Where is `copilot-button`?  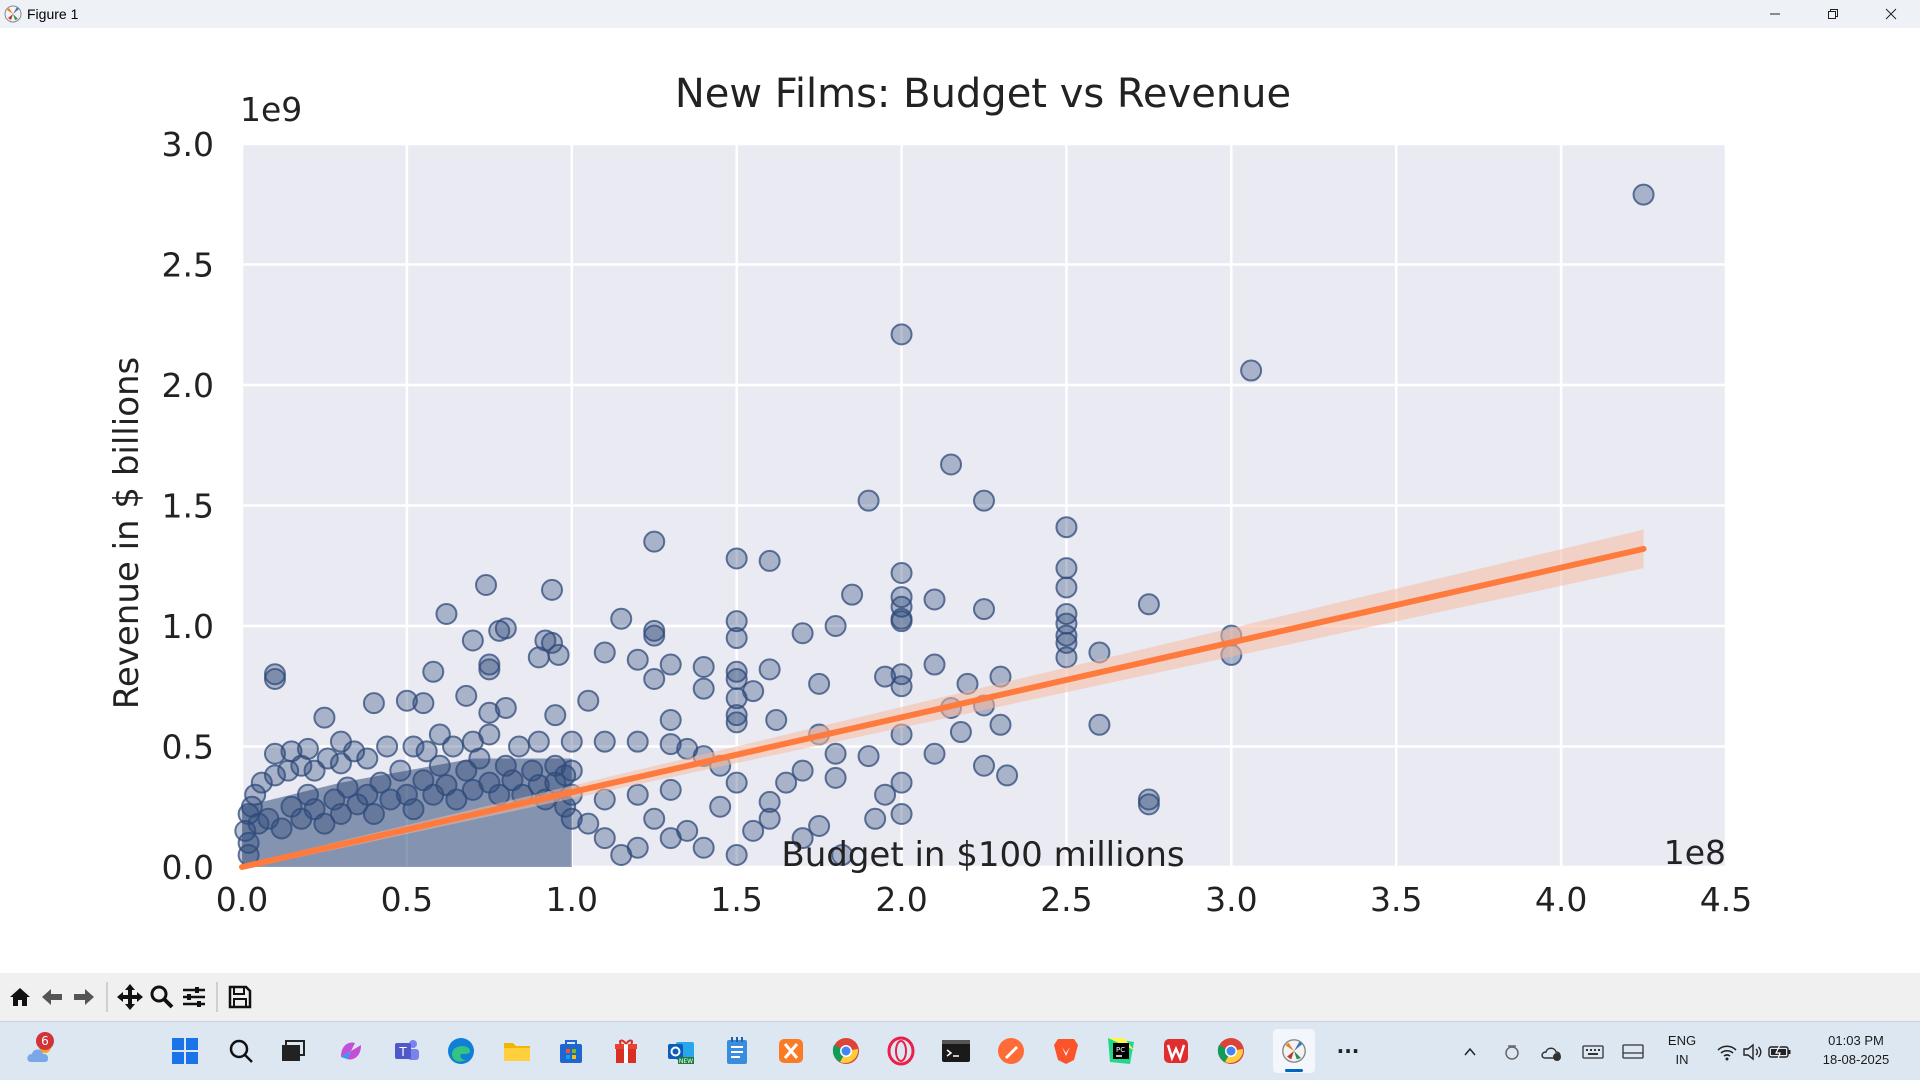
copilot-button is located at coordinates (351, 1051).